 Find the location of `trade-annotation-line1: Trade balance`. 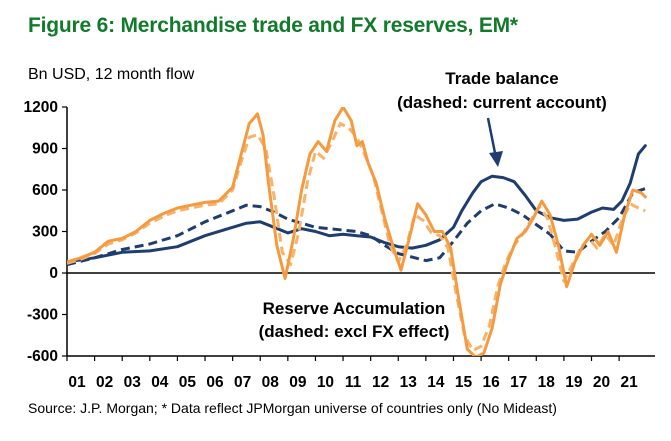

trade-annotation-line1: Trade balance is located at coordinates (501, 78).